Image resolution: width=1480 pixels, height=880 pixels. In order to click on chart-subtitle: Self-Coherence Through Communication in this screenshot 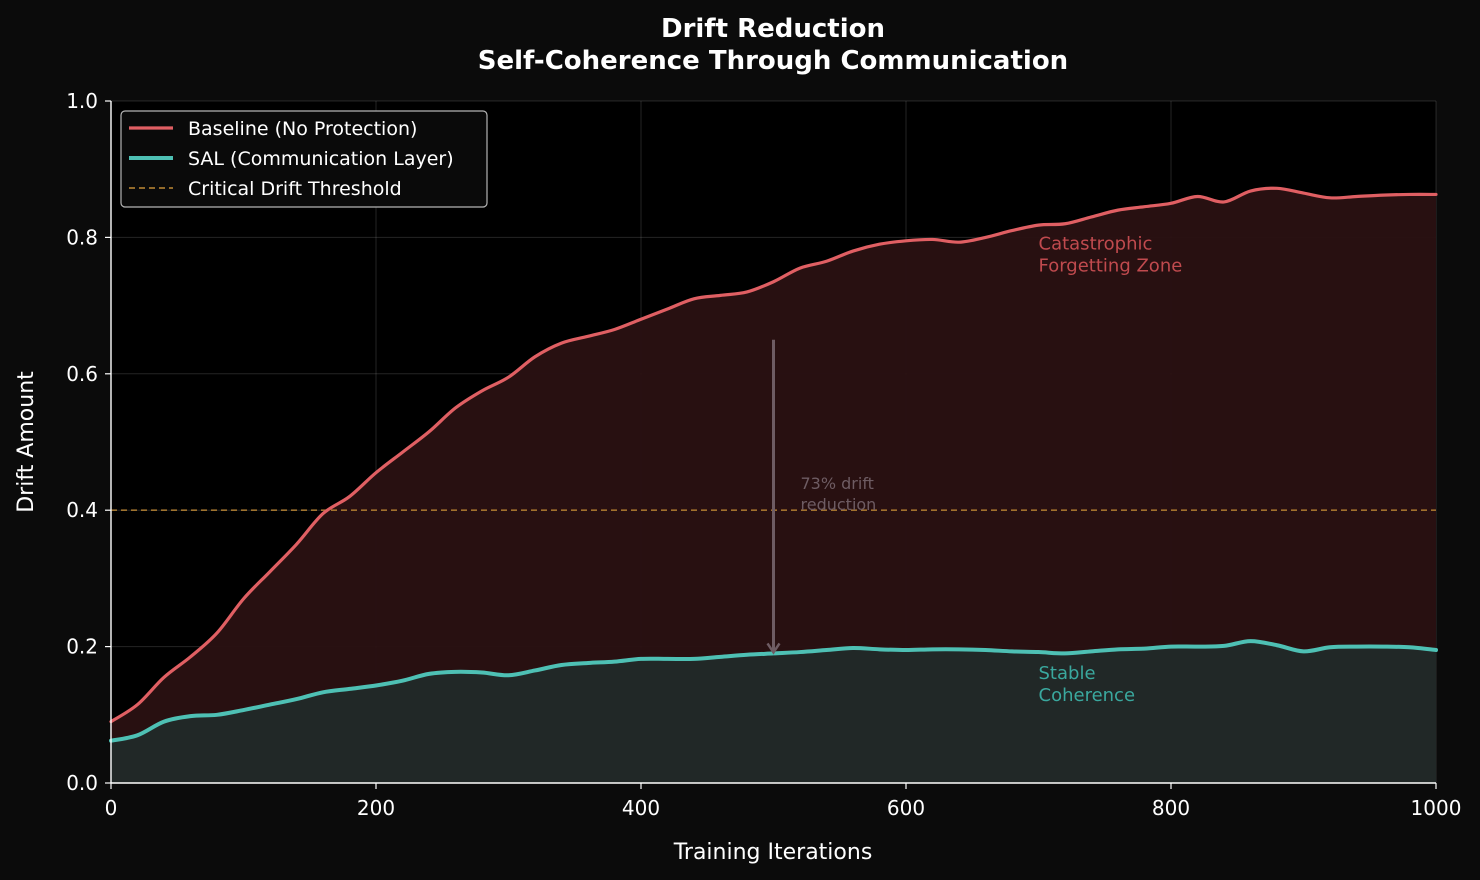, I will do `click(773, 61)`.